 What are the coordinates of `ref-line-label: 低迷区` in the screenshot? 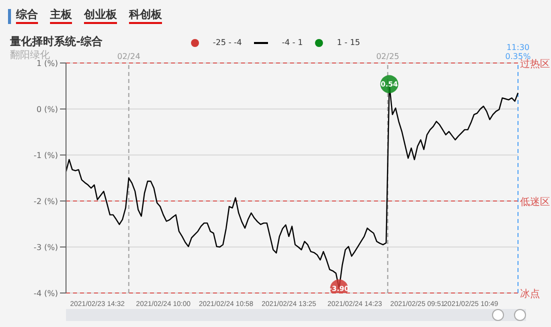 It's located at (535, 202).